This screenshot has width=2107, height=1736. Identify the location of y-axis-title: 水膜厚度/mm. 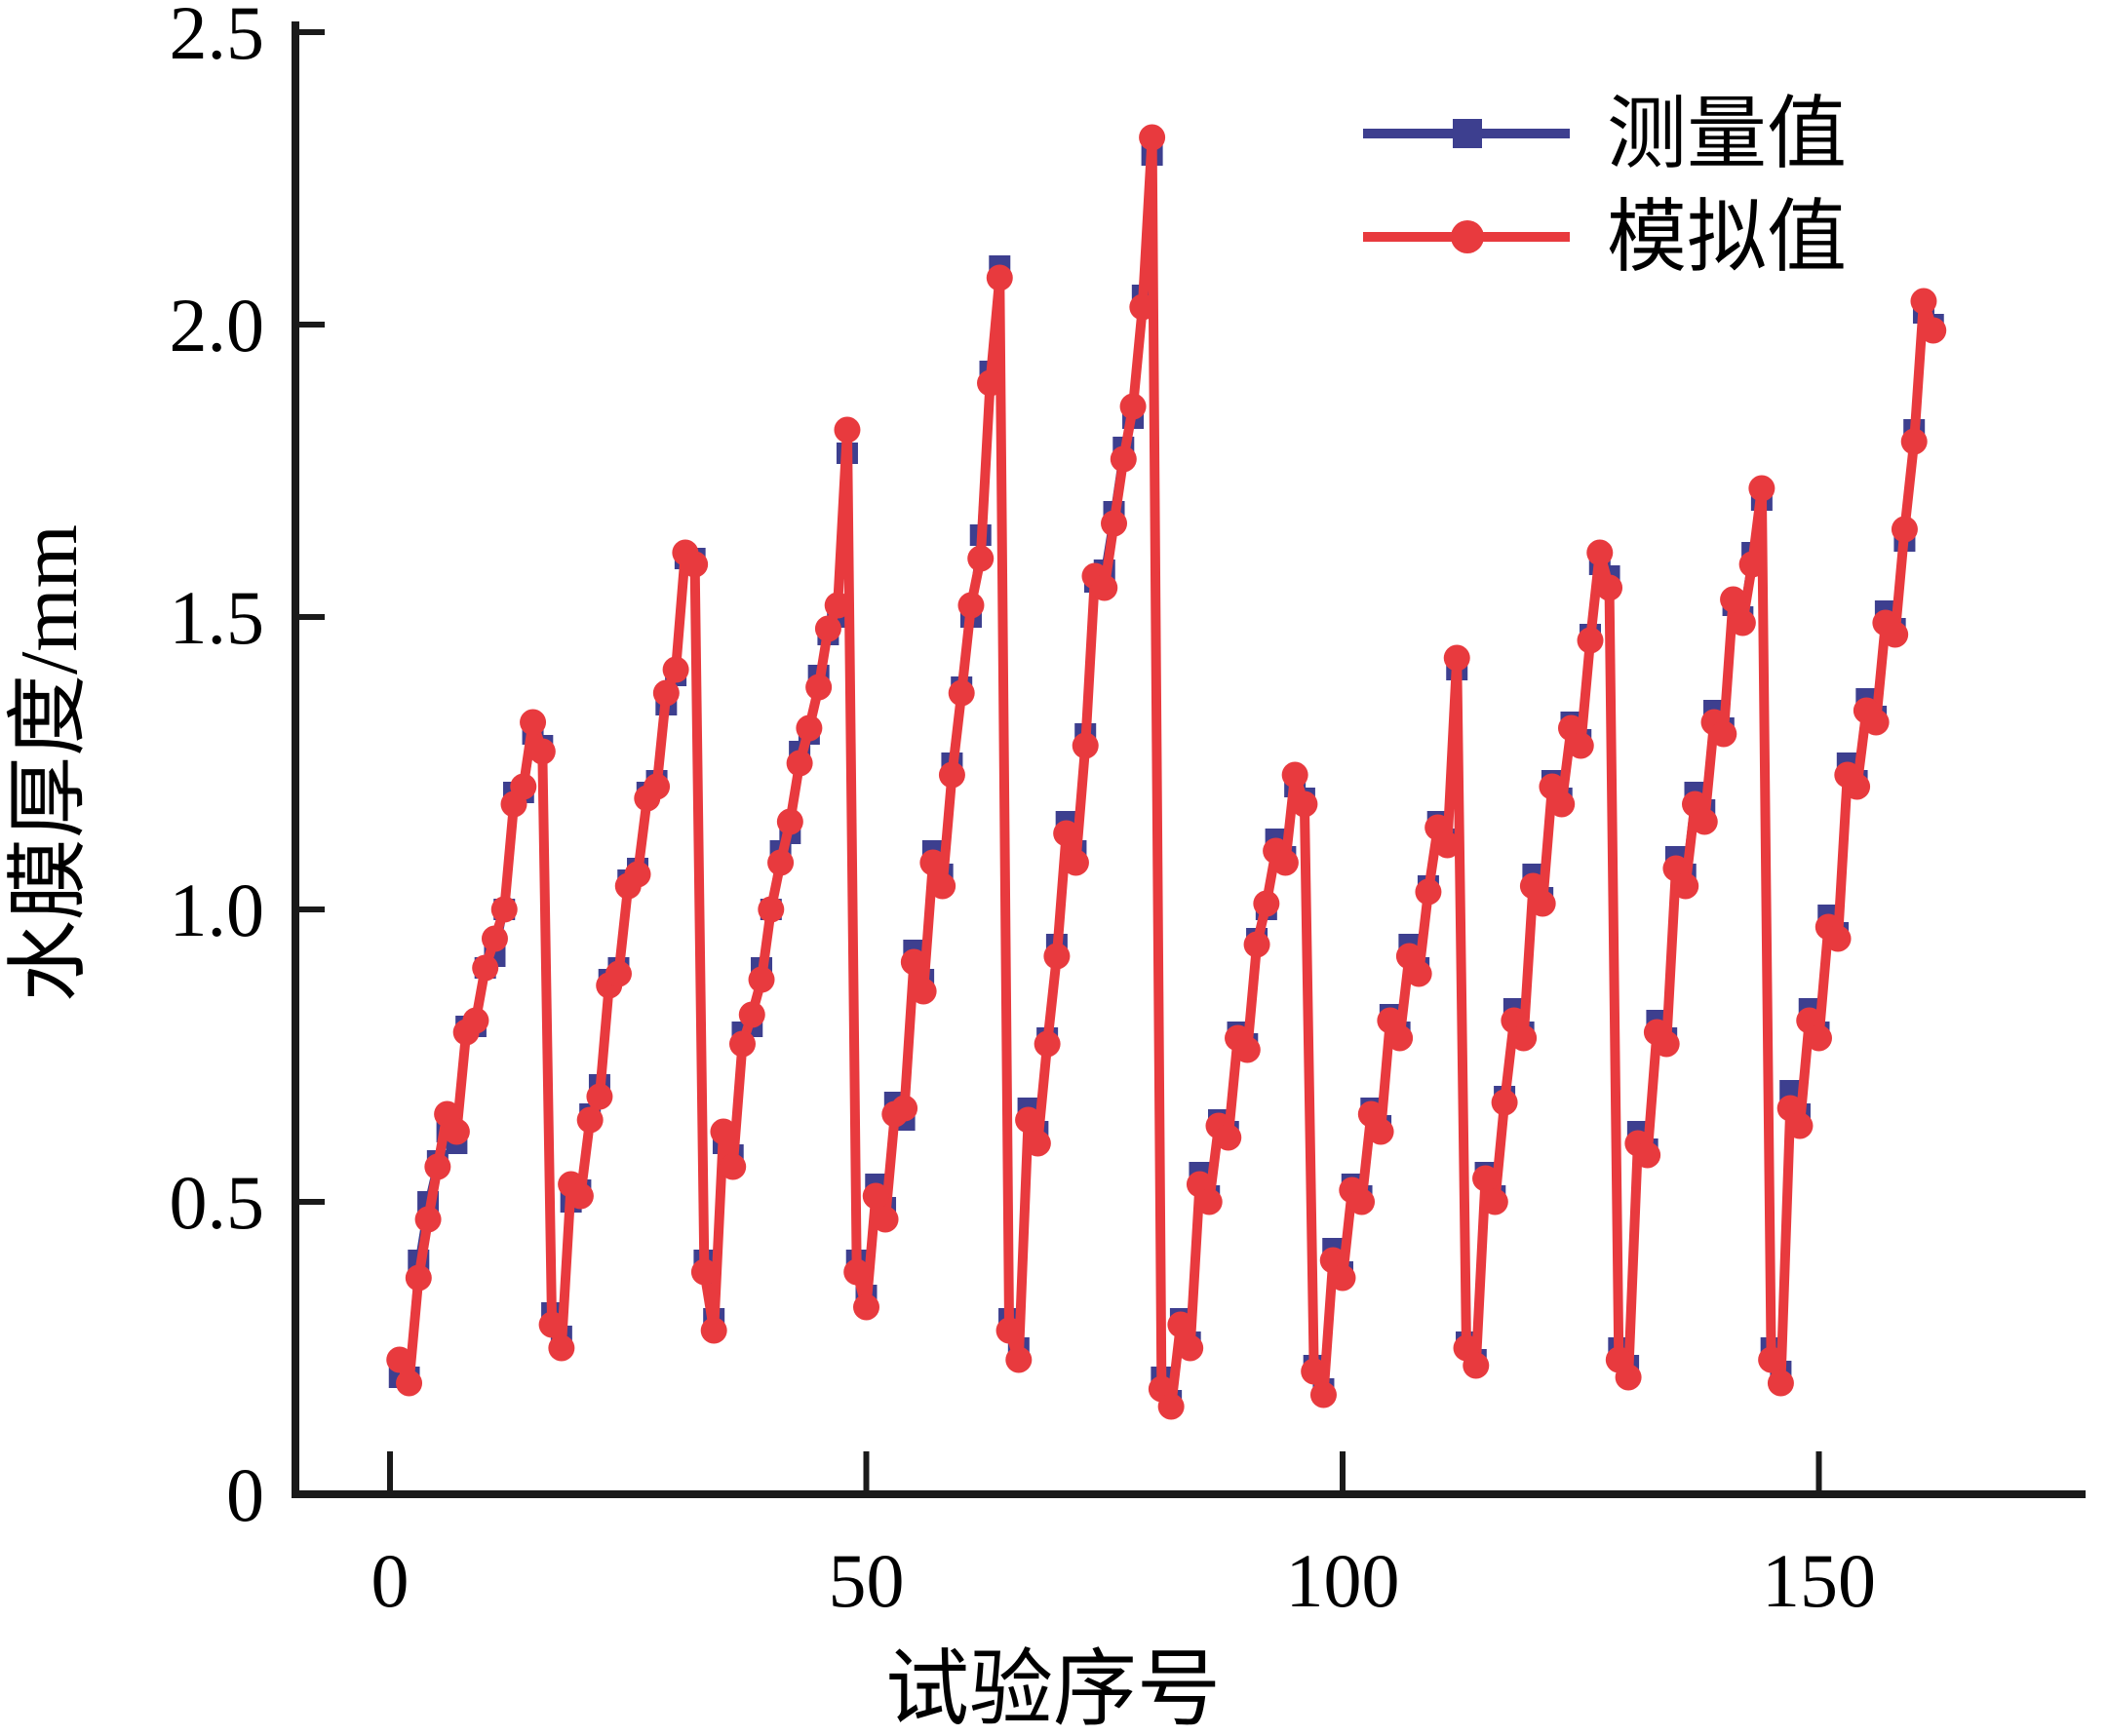
(49, 763).